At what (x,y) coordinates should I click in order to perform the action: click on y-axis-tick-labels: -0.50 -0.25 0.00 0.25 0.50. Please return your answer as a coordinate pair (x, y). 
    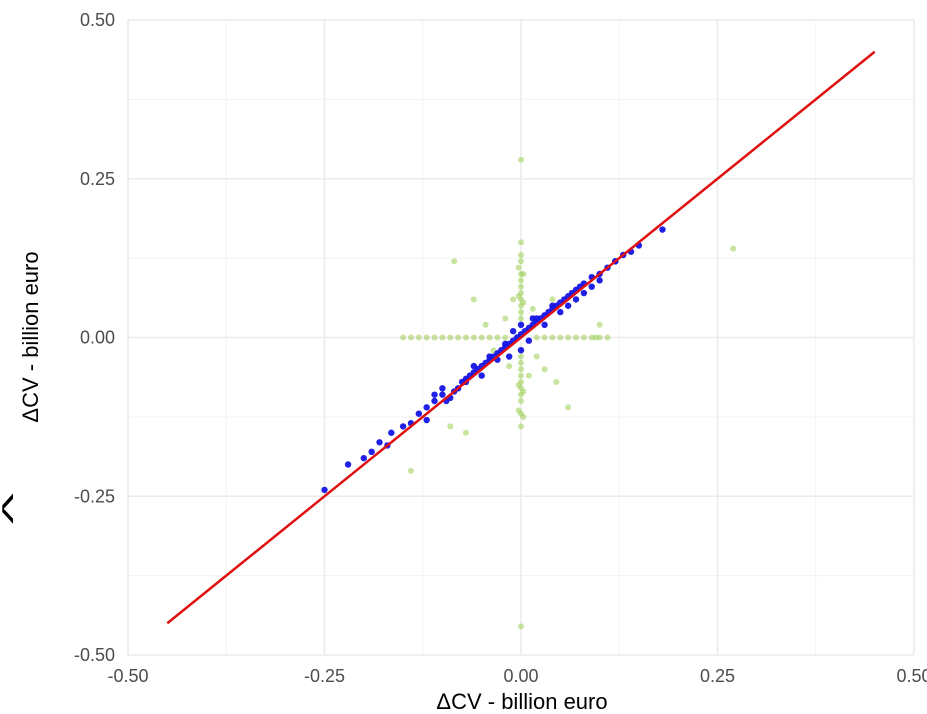
    Looking at the image, I should click on (94, 337).